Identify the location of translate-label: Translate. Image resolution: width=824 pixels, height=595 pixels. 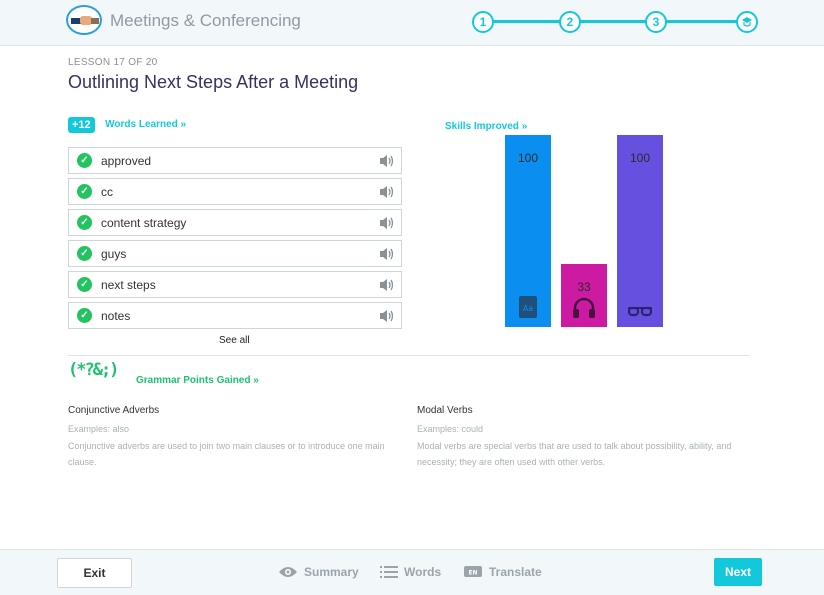
(515, 571).